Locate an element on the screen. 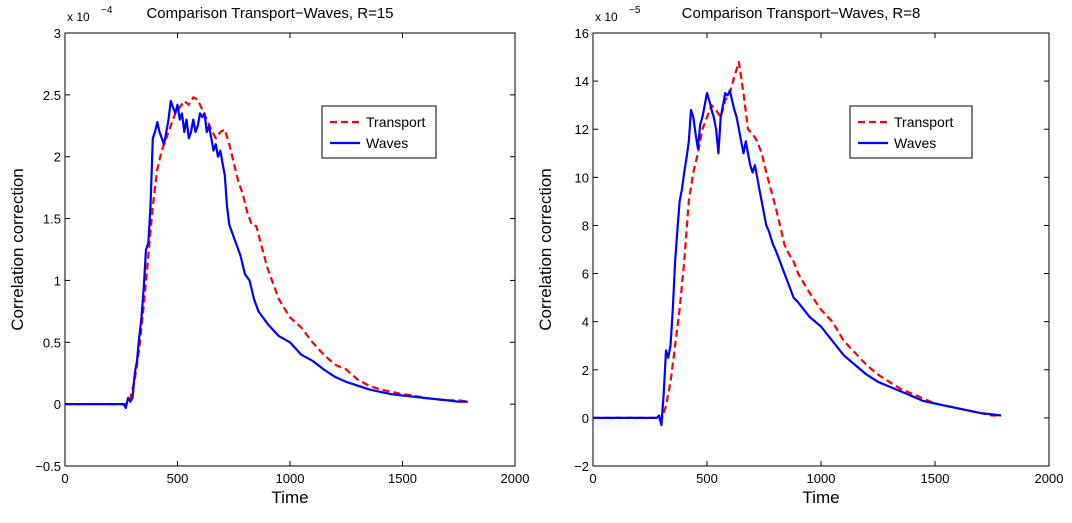  y-tick-label: 3 is located at coordinates (57, 33).